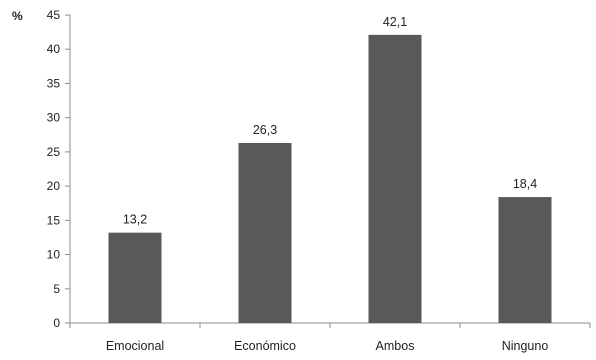 Image resolution: width=596 pixels, height=360 pixels. What do you see at coordinates (54, 118) in the screenshot?
I see `y-tick-label: 30` at bounding box center [54, 118].